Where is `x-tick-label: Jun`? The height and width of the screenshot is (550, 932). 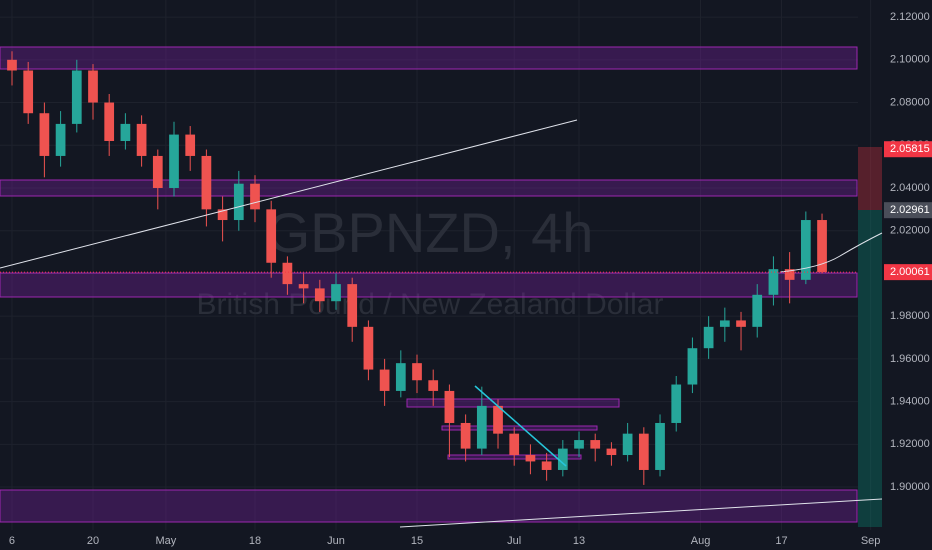 x-tick-label: Jun is located at coordinates (336, 541).